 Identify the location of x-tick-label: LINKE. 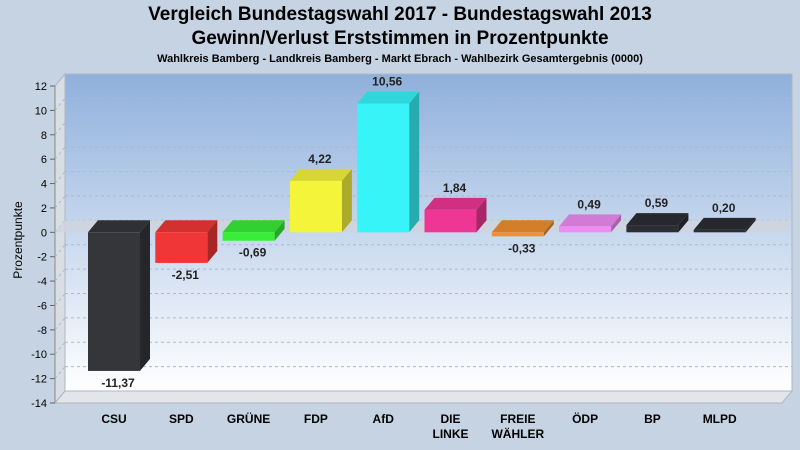
(451, 434).